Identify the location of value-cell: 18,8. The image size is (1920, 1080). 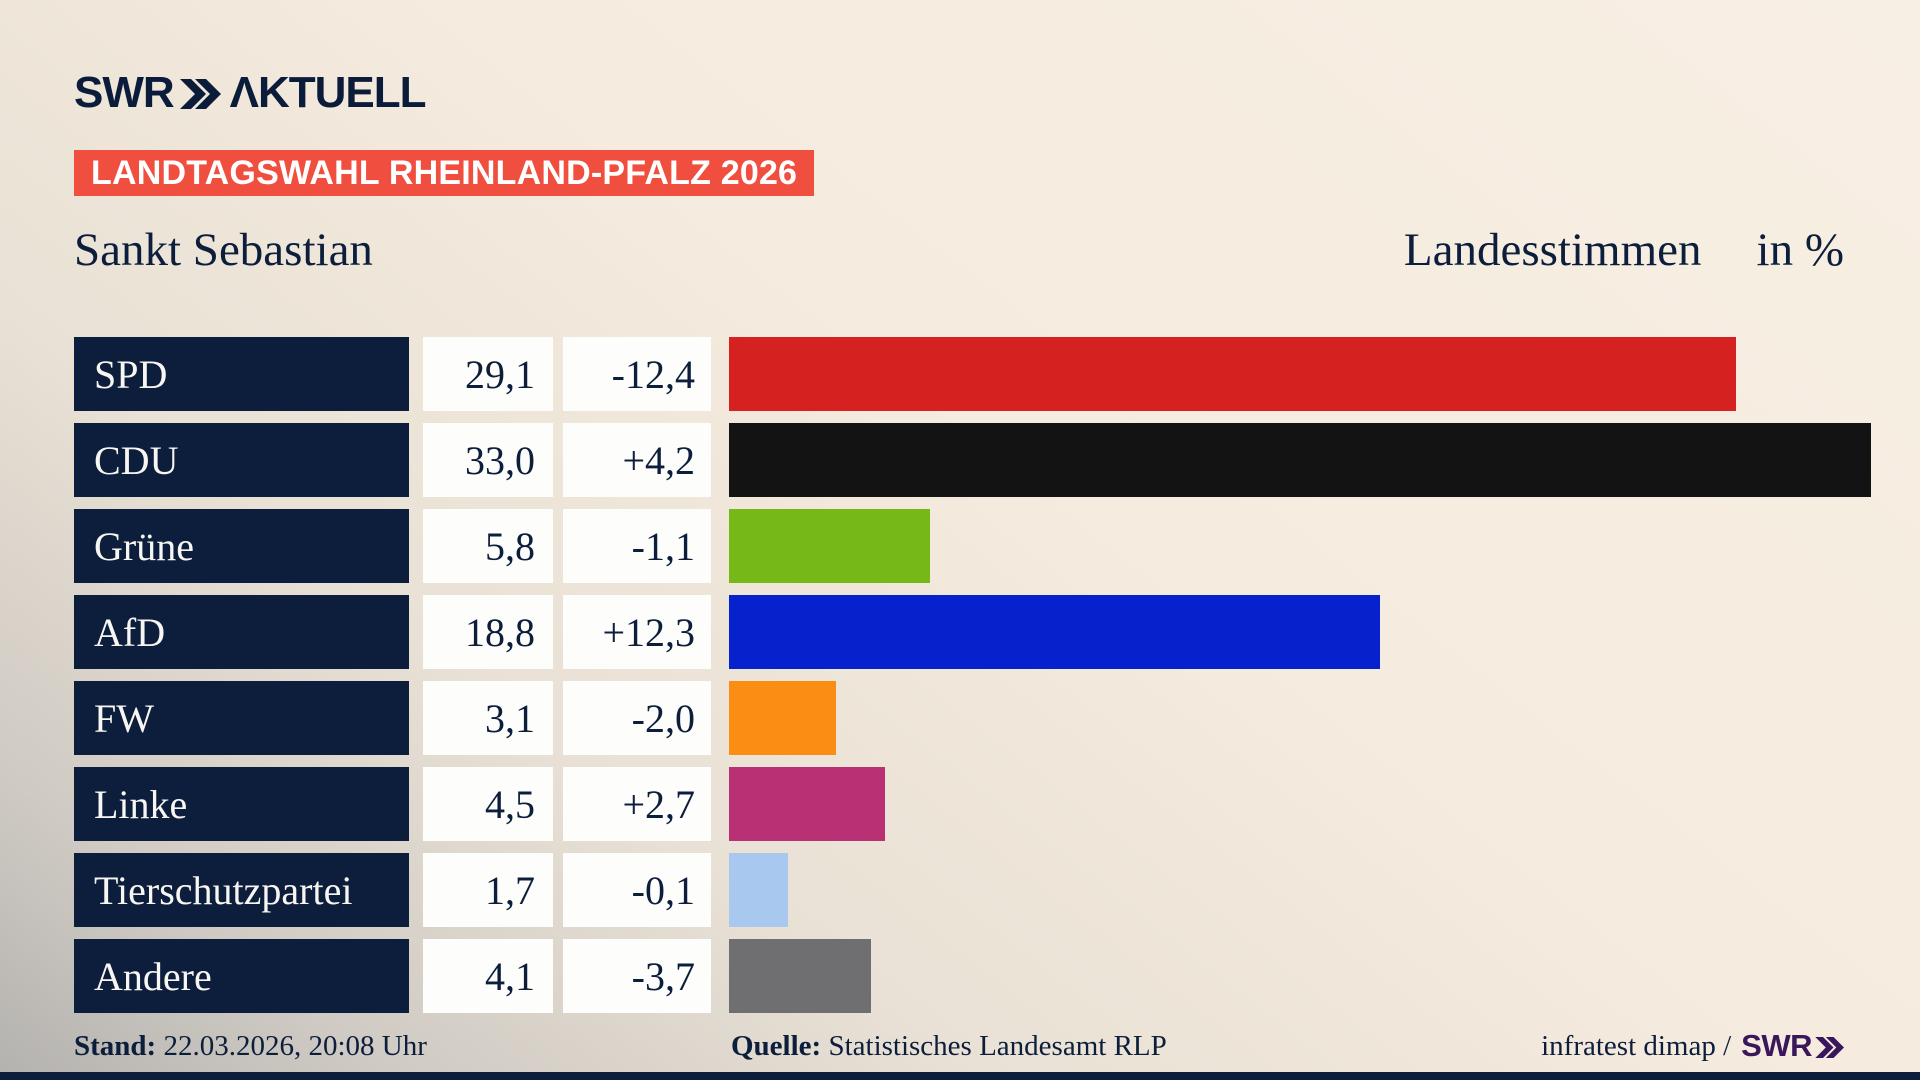
(488, 632).